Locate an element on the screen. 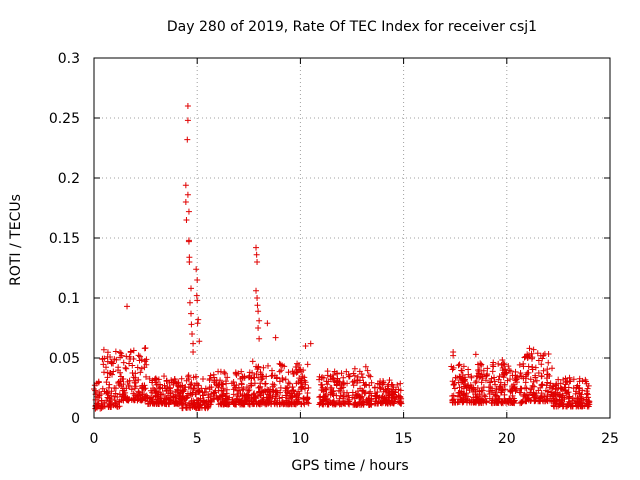 This screenshot has height=480, width=640. y-tick-label: 0.05 is located at coordinates (64, 359).